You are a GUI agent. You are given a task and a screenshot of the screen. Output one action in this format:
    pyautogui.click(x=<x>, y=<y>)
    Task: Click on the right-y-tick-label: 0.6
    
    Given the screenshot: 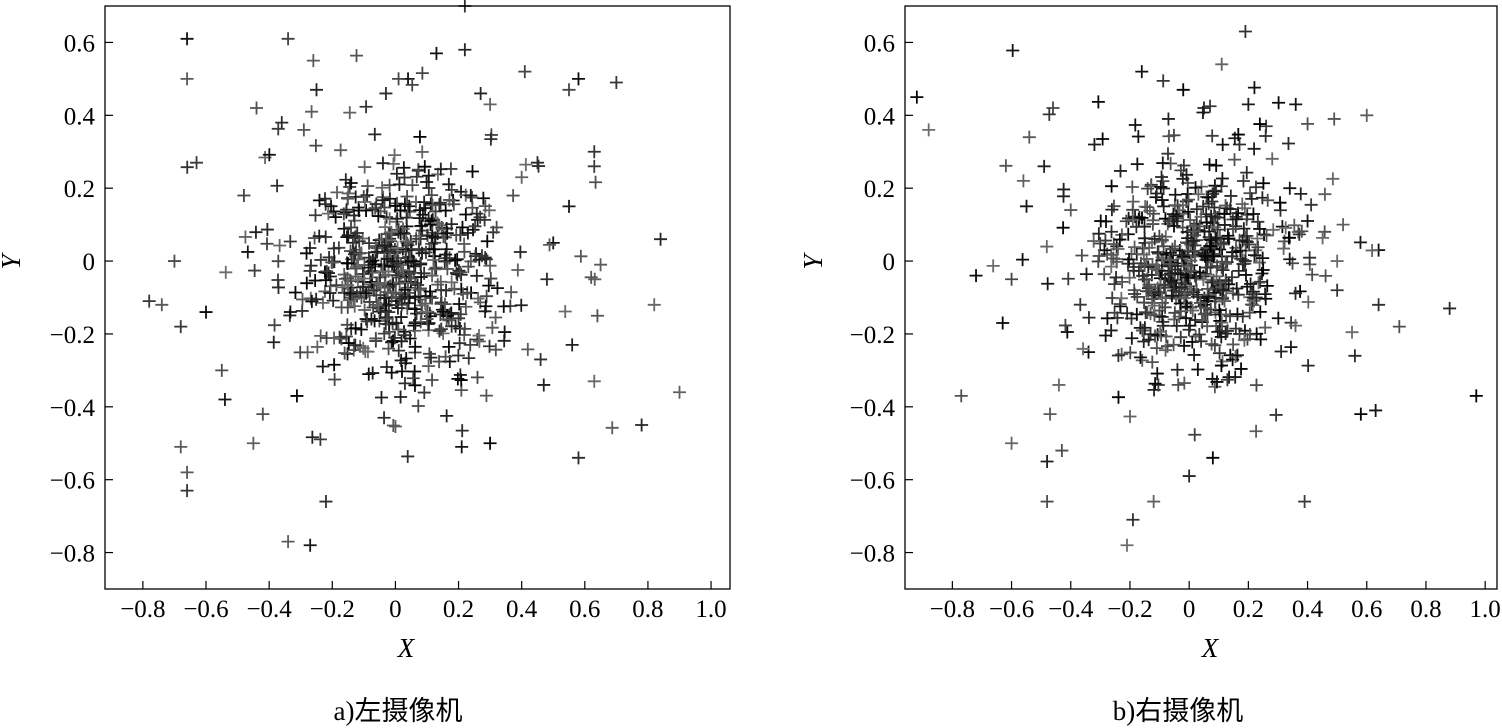 What is the action you would take?
    pyautogui.click(x=879, y=43)
    